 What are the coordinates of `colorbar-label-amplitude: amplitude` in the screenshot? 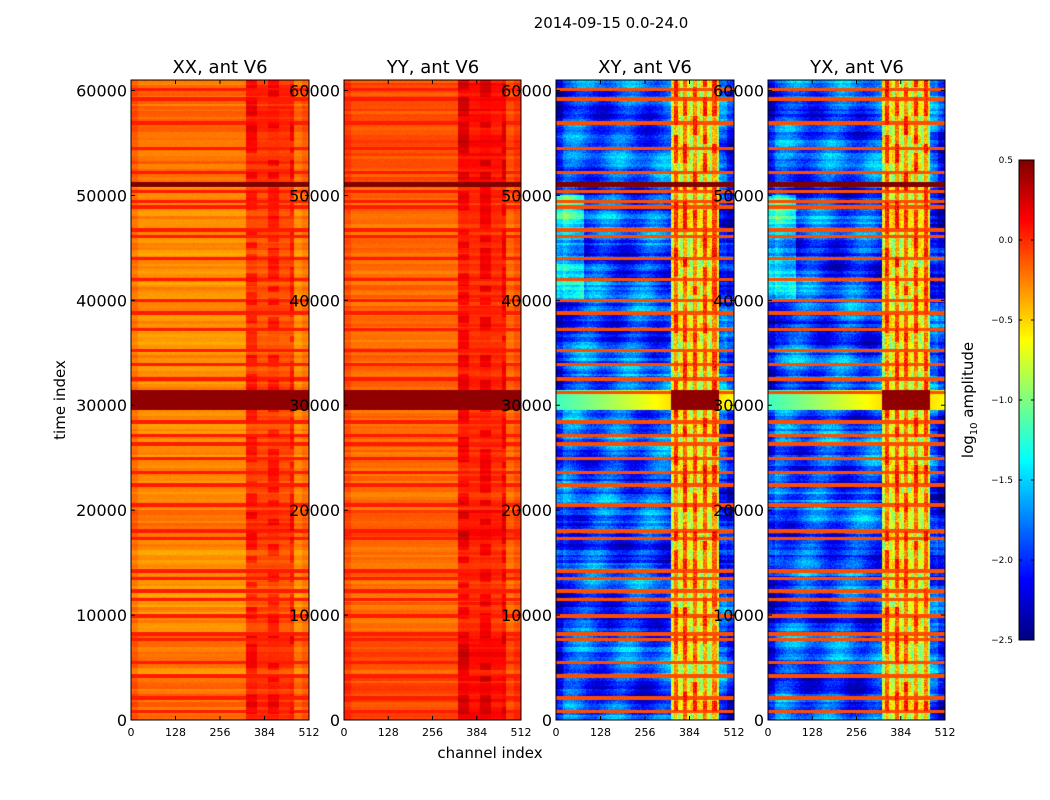 It's located at (968, 382).